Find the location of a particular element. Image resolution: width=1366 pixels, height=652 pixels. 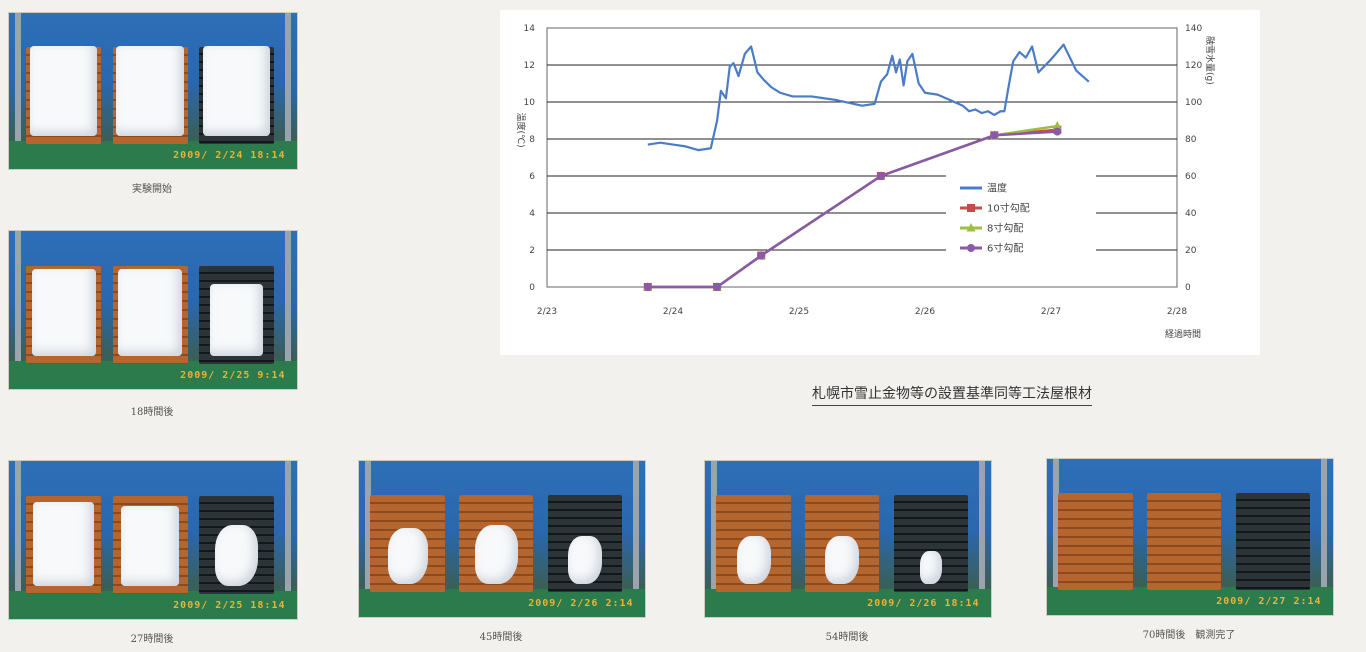

y-tick-label: 4 is located at coordinates (532, 214).